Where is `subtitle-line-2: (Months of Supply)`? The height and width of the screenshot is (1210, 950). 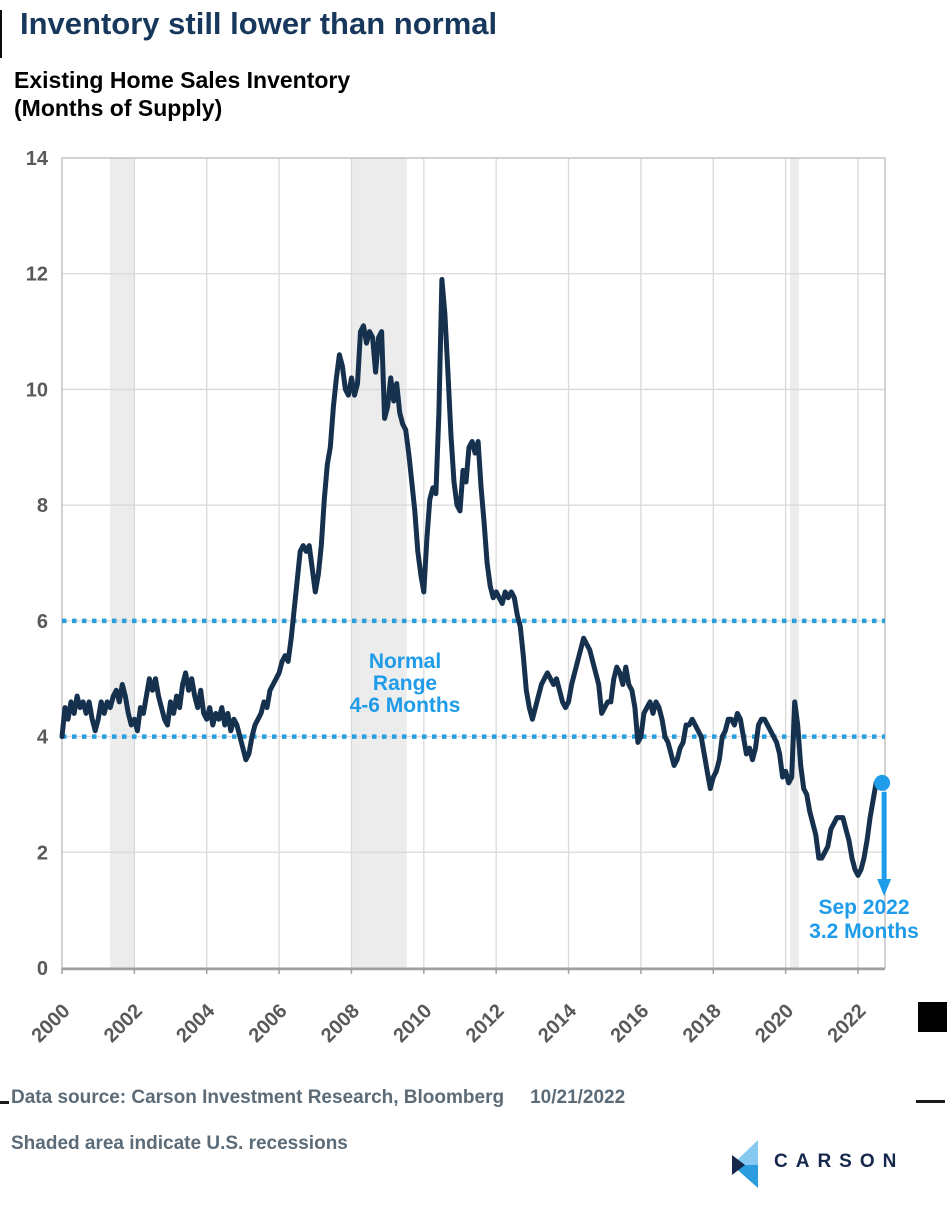 subtitle-line-2: (Months of Supply) is located at coordinates (118, 108).